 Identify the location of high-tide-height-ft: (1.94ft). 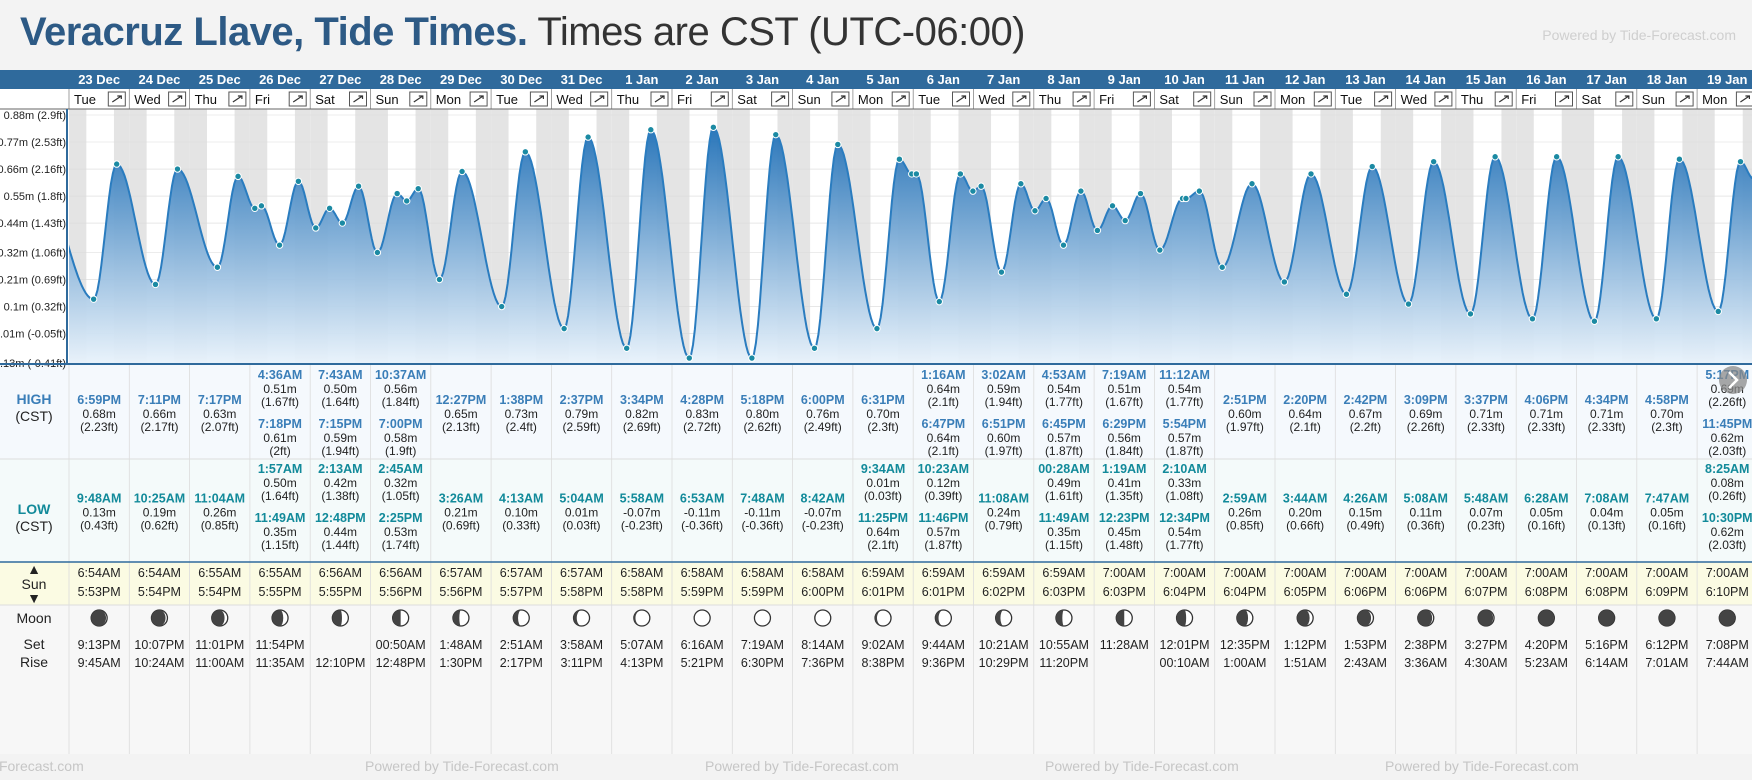
(340, 451).